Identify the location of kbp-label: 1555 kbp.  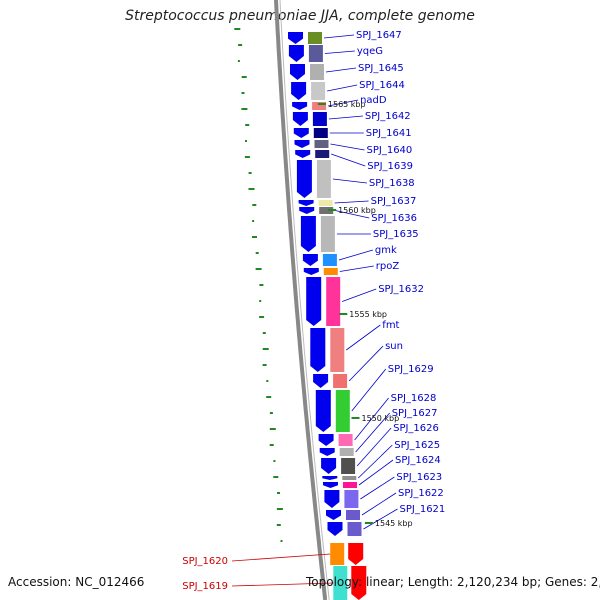
(368, 314).